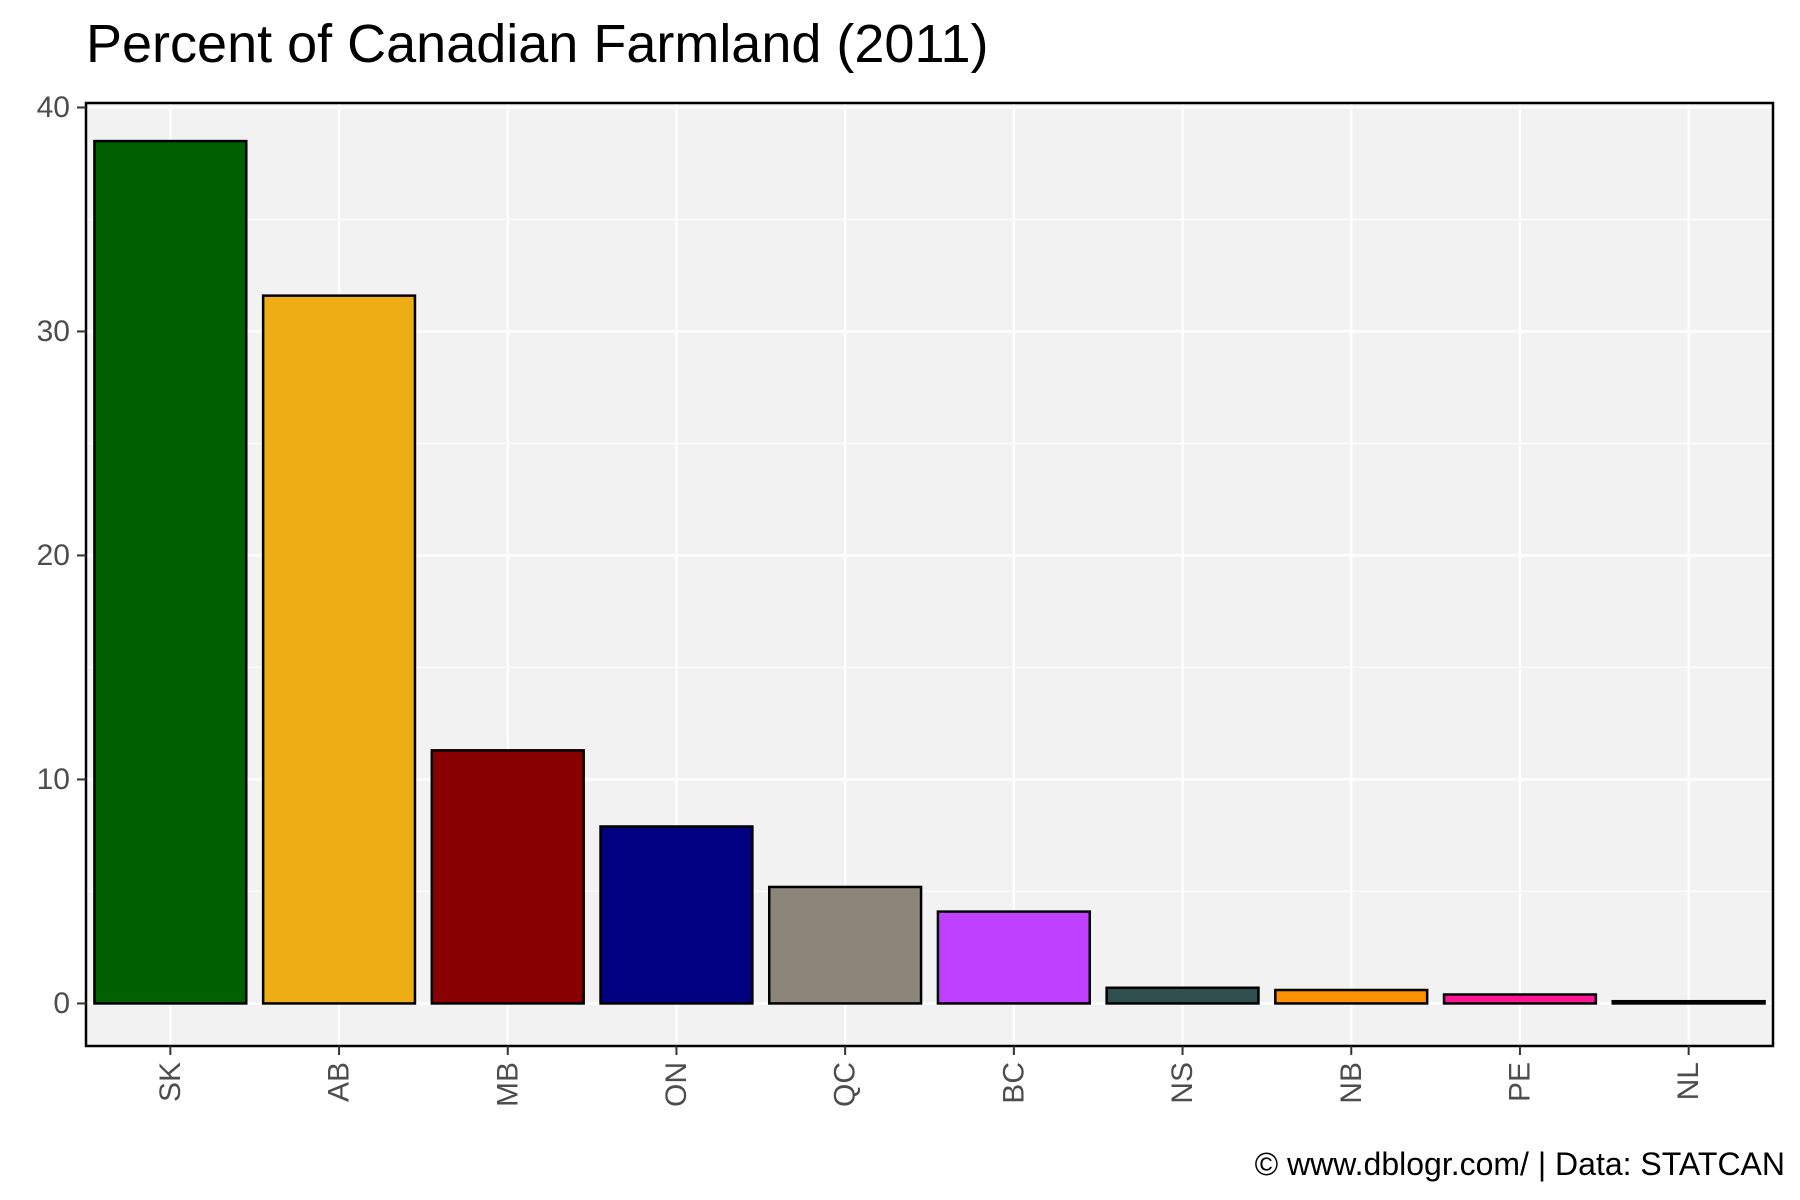 The image size is (1800, 1200). Describe the element at coordinates (53, 779) in the screenshot. I see `y-tick-label: 10` at that location.